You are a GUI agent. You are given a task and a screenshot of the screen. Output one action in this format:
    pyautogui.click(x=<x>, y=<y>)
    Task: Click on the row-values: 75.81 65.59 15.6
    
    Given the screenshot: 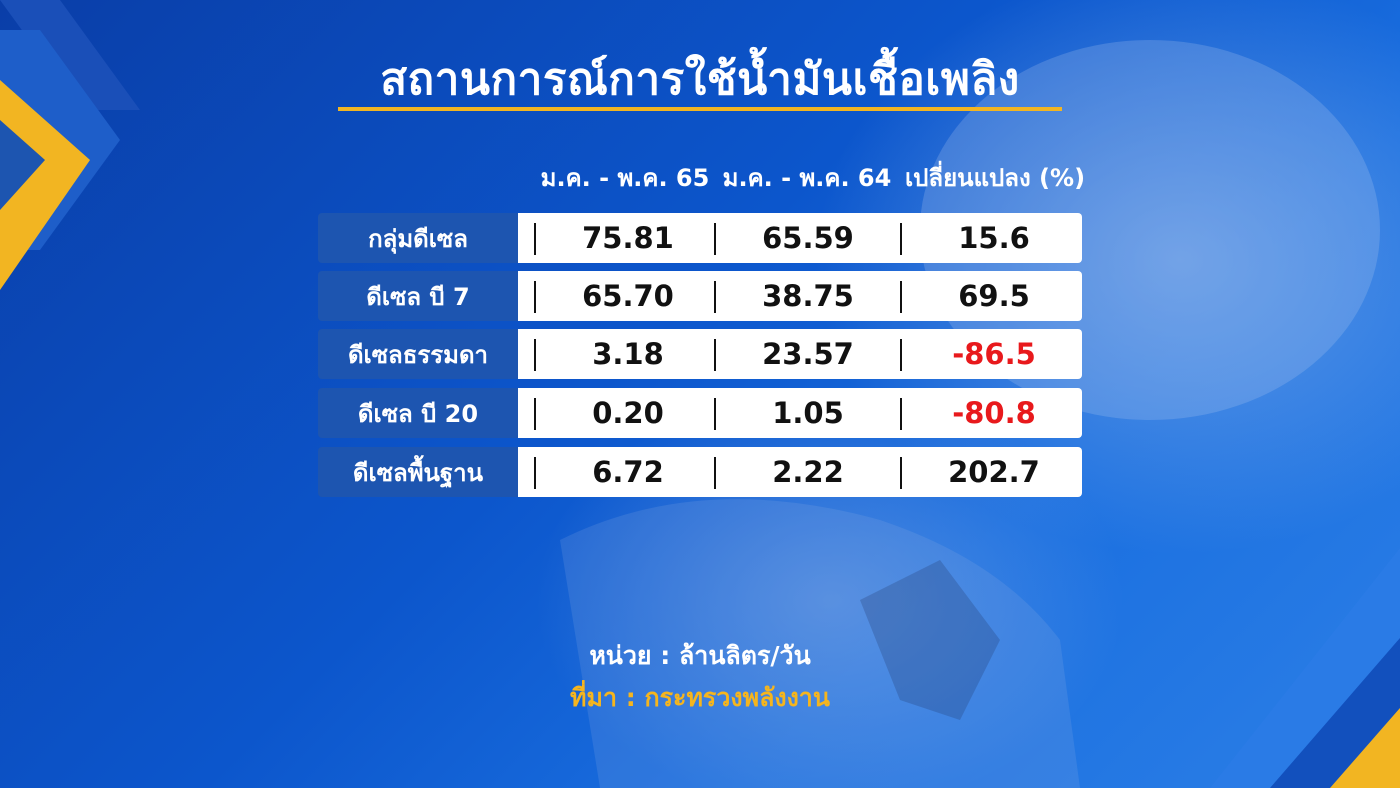 What is the action you would take?
    pyautogui.click(x=800, y=238)
    